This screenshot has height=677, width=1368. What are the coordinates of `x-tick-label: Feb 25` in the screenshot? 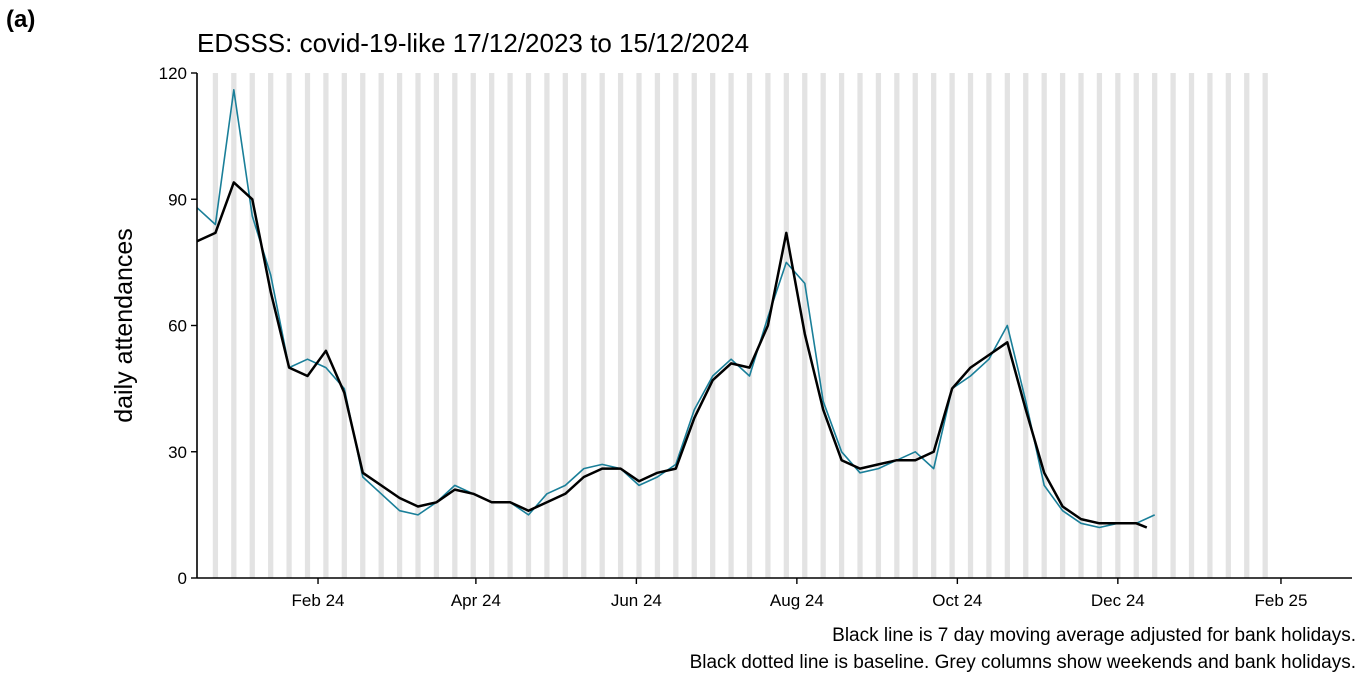 It's located at (1280, 600).